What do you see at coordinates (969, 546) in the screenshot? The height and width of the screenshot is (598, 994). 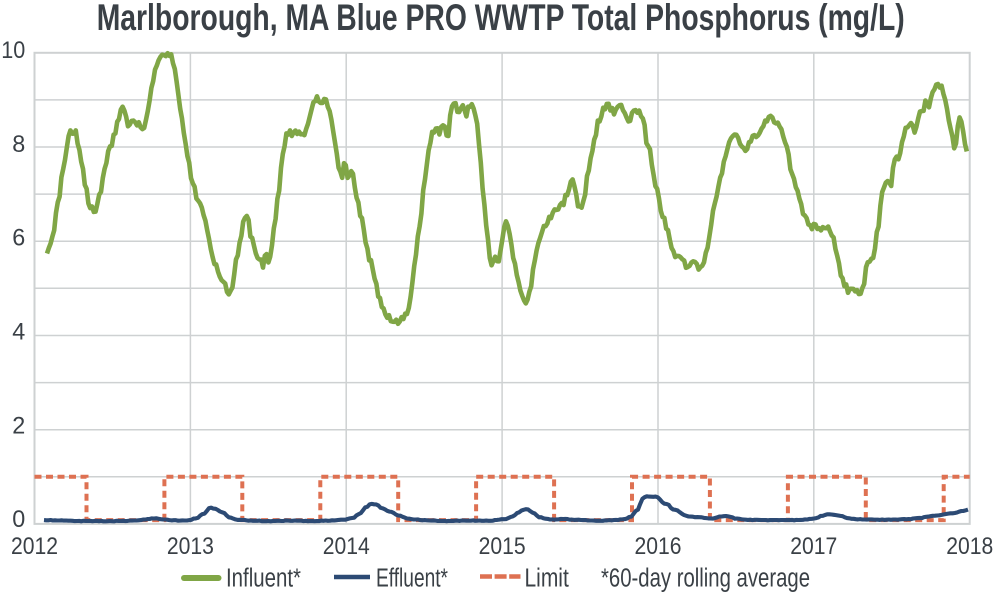 I see `svg-text: 2018` at bounding box center [969, 546].